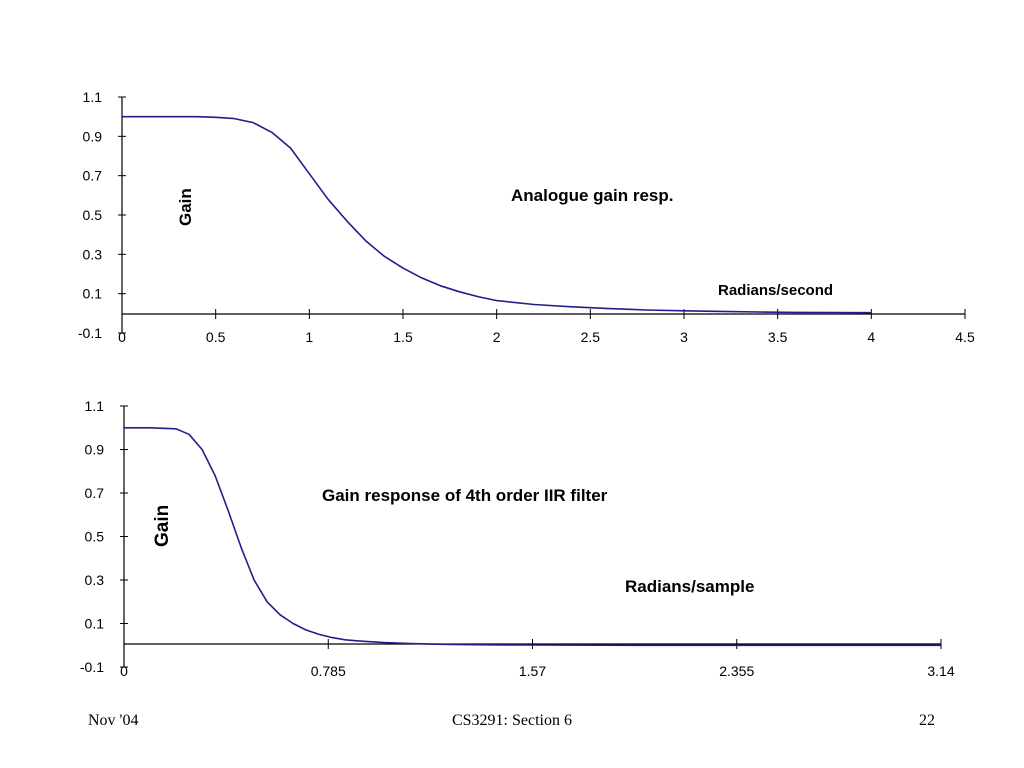  Describe the element at coordinates (328, 671) in the screenshot. I see `x-tick-label: 0.785` at that location.